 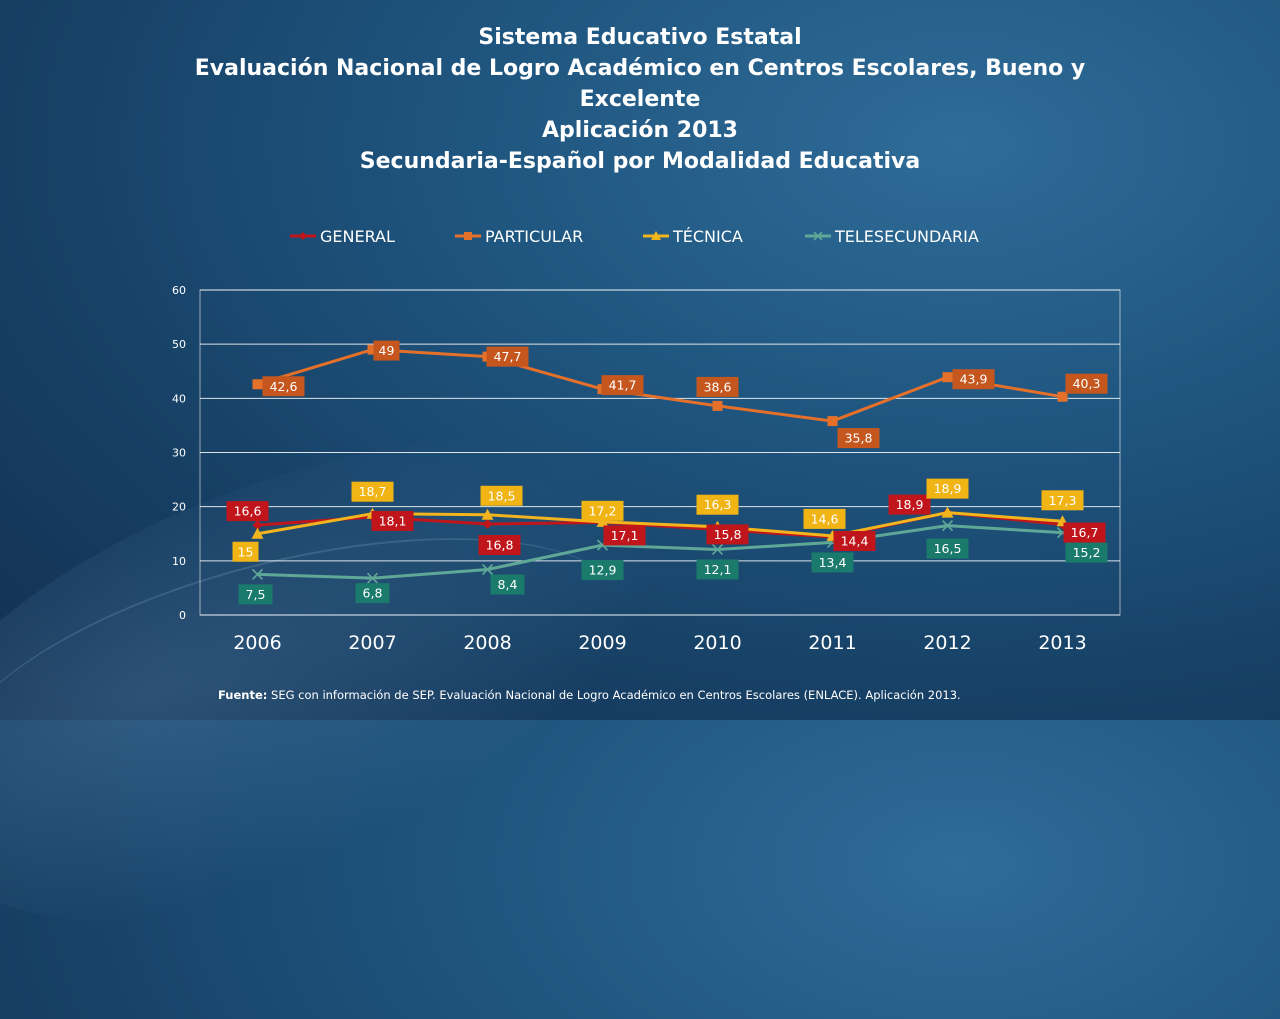 What do you see at coordinates (660, 552) in the screenshot?
I see `series-line` at bounding box center [660, 552].